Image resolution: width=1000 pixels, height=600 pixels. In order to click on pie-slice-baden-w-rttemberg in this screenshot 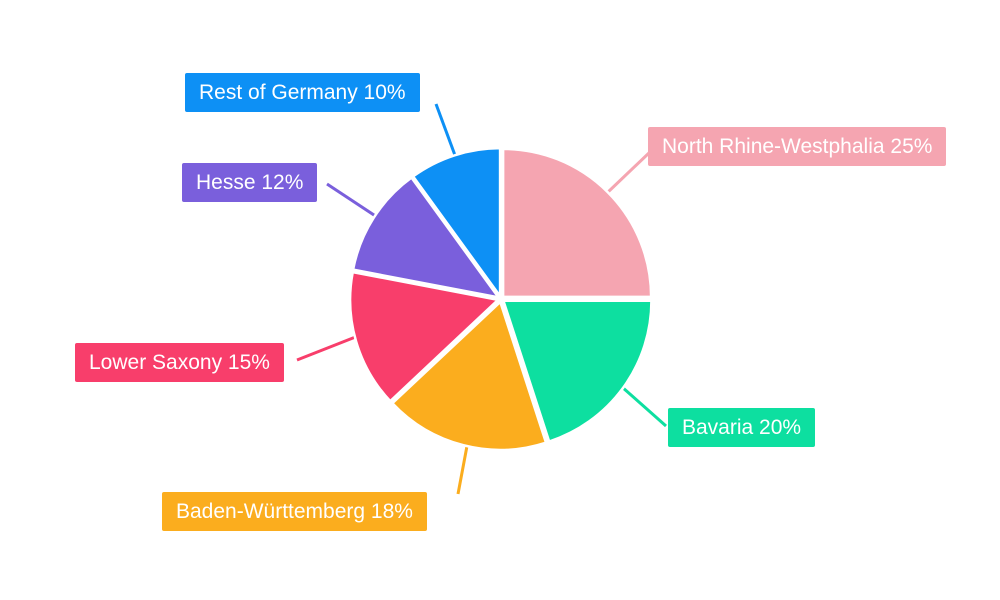, I will do `click(469, 376)`.